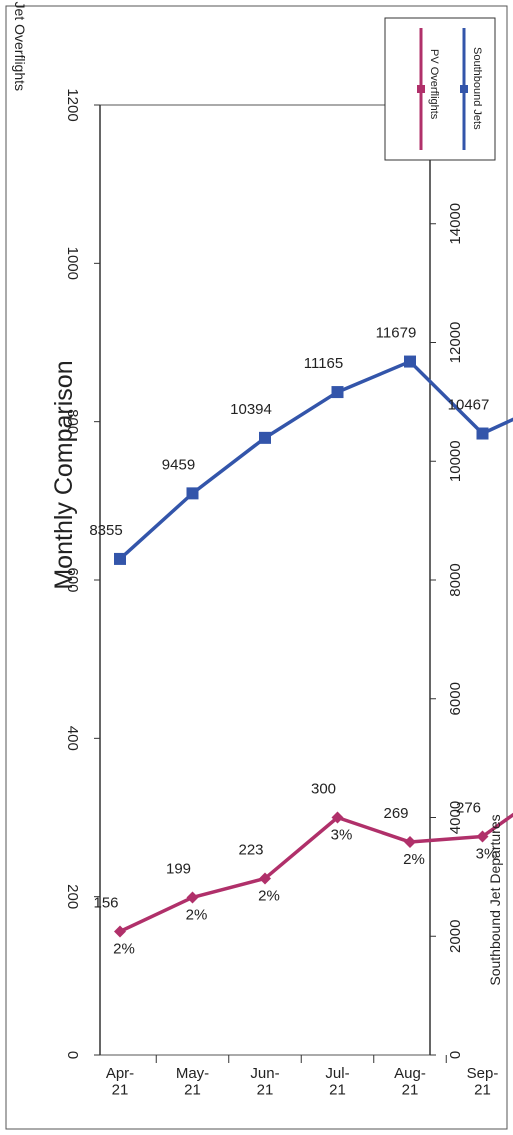 The height and width of the screenshot is (1135, 513). Describe the element at coordinates (477, 88) in the screenshot. I see `legend-label-southbound-jets: Southbound Jets` at that location.